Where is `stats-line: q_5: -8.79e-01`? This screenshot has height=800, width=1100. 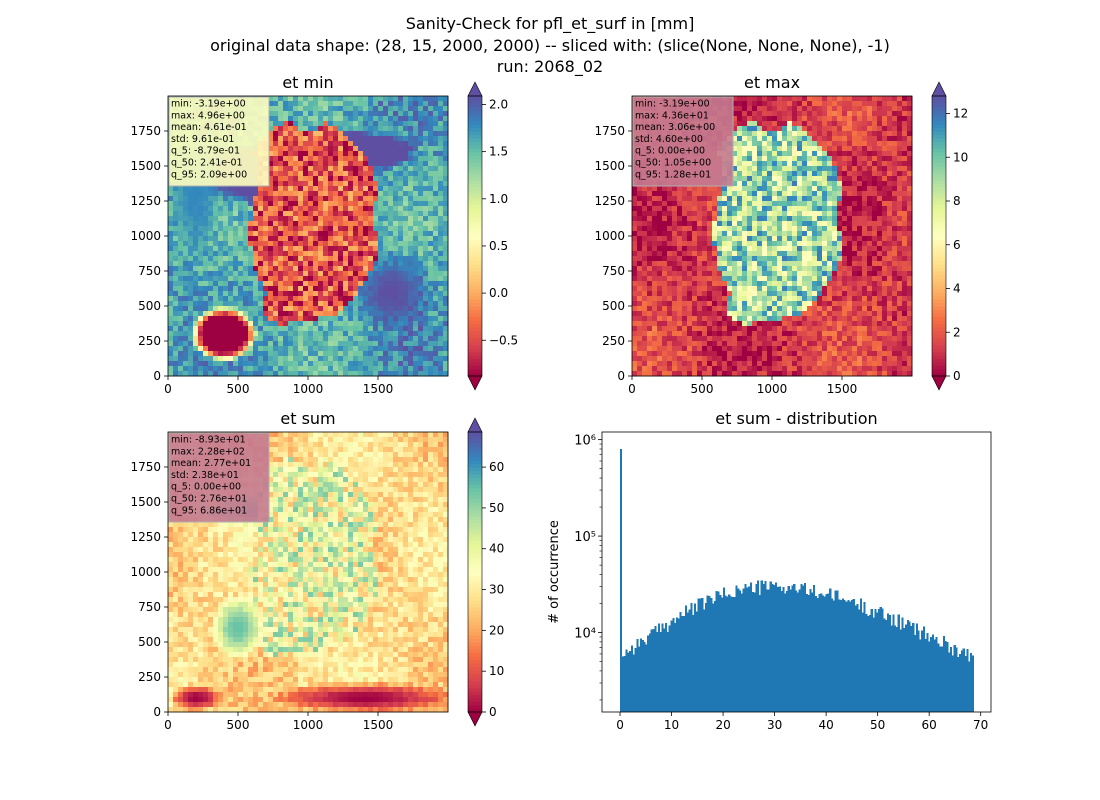
stats-line: q_5: -8.79e-01 is located at coordinates (205, 151).